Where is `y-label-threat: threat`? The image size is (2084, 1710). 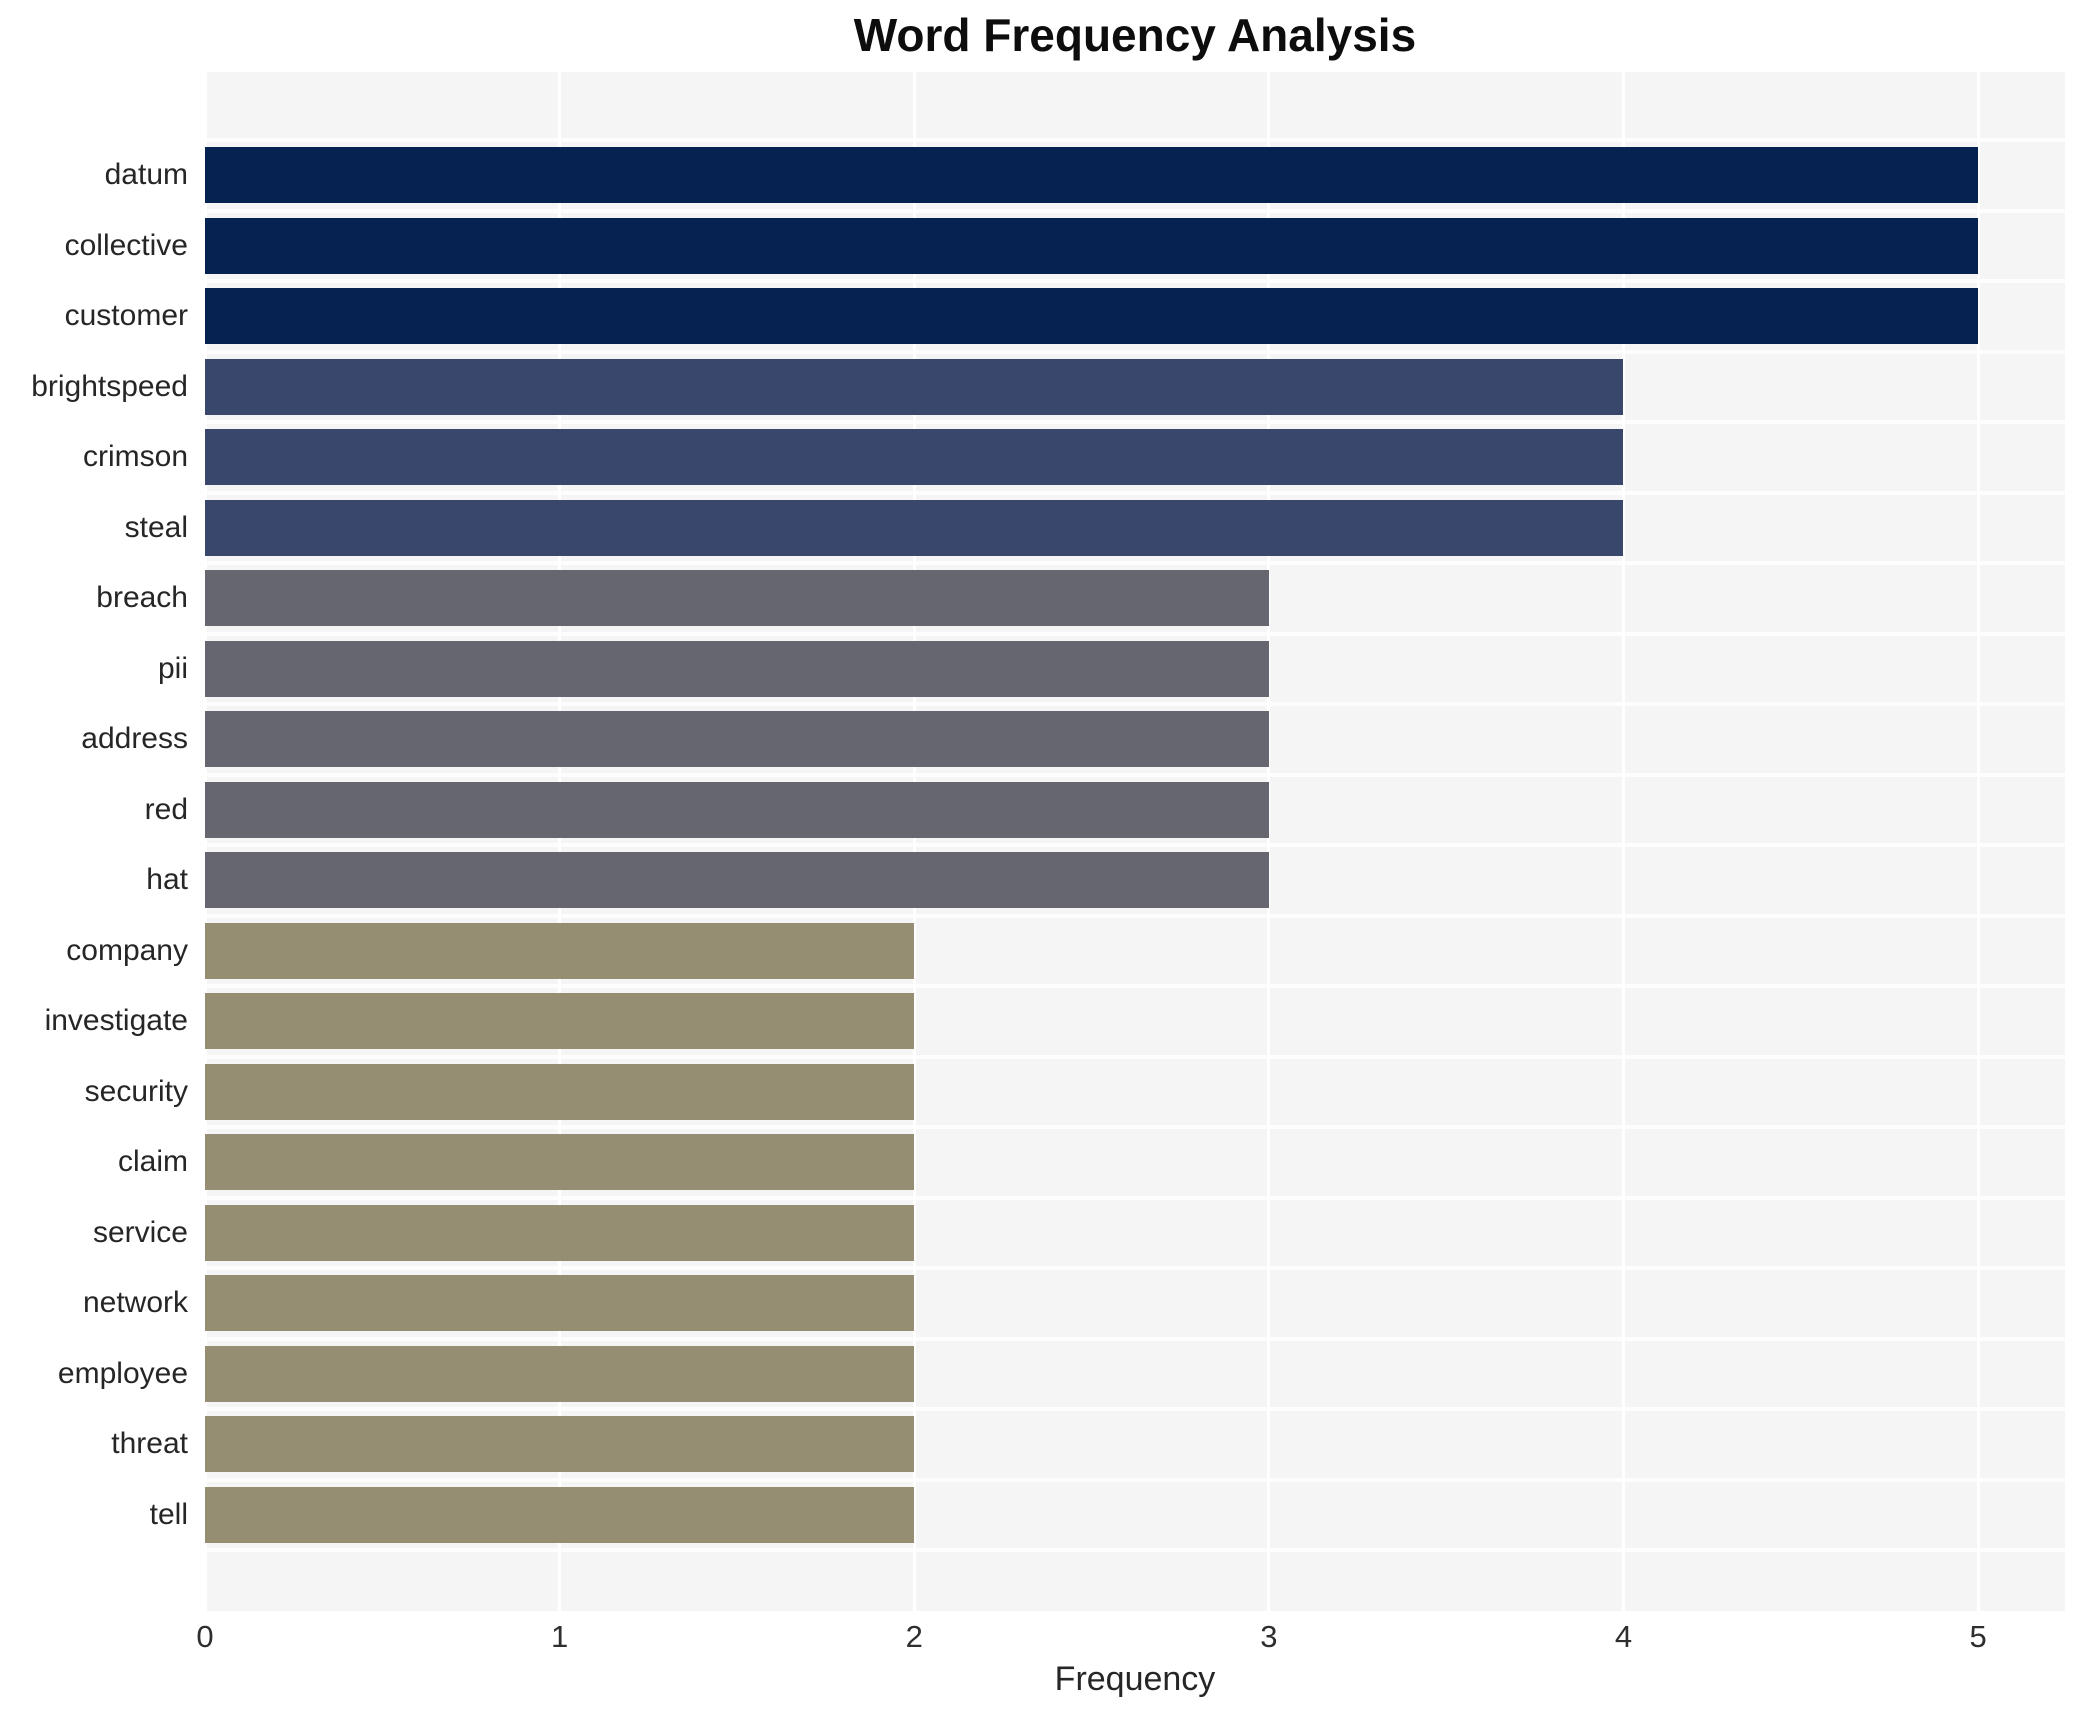
y-label-threat: threat is located at coordinates (149, 1444).